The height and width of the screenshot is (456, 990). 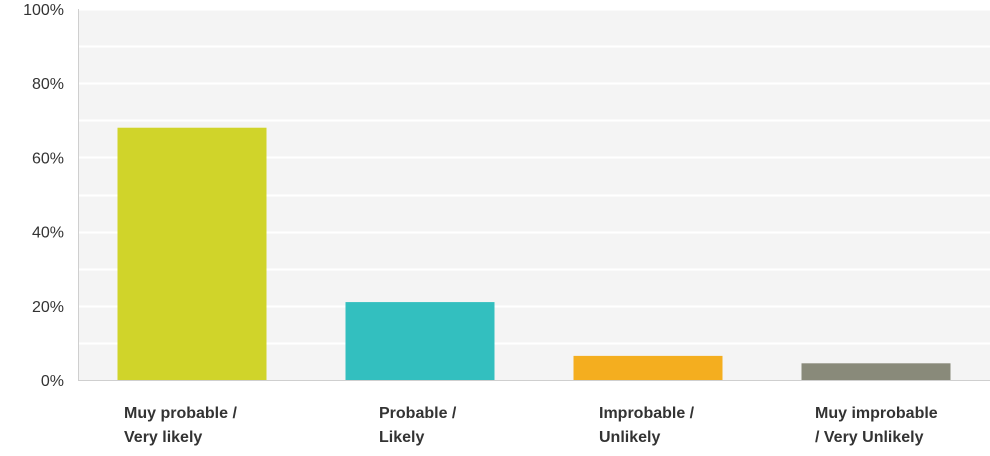 What do you see at coordinates (48, 307) in the screenshot?
I see `y-tick-label: 20%` at bounding box center [48, 307].